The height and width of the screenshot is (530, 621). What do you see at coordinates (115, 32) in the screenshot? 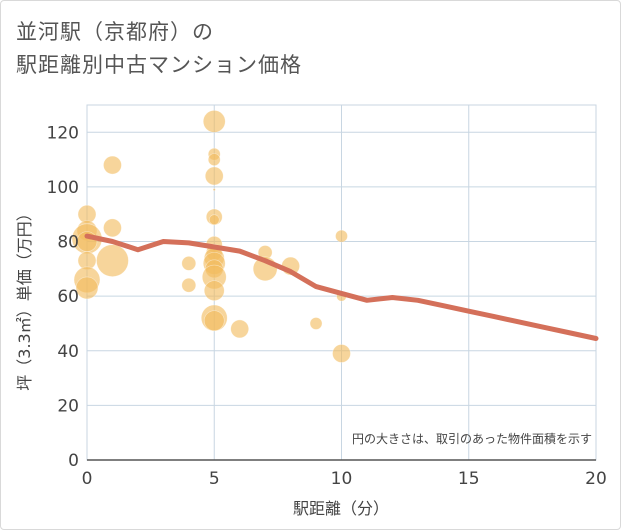
I see `chart-title-line1: 並河駅（京都府）の` at bounding box center [115, 32].